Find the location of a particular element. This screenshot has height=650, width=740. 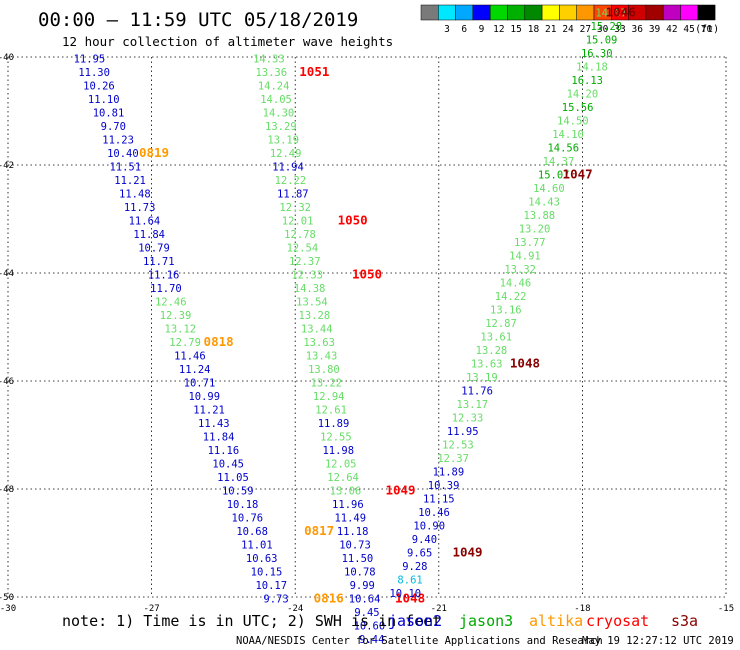

wave-height-label: 11.94 is located at coordinates (288, 167).